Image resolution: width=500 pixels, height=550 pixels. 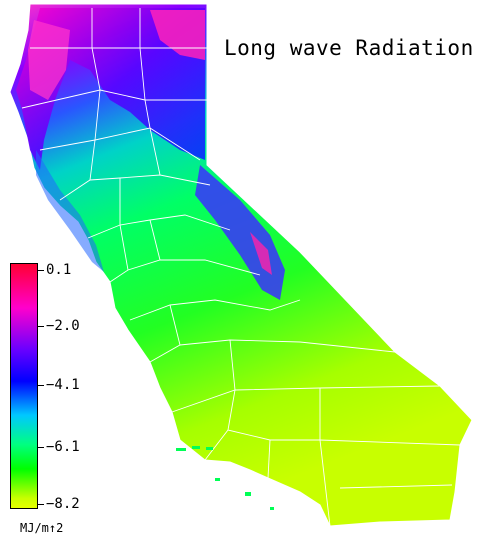 What do you see at coordinates (63, 326) in the screenshot?
I see `legend-label: −2.0` at bounding box center [63, 326].